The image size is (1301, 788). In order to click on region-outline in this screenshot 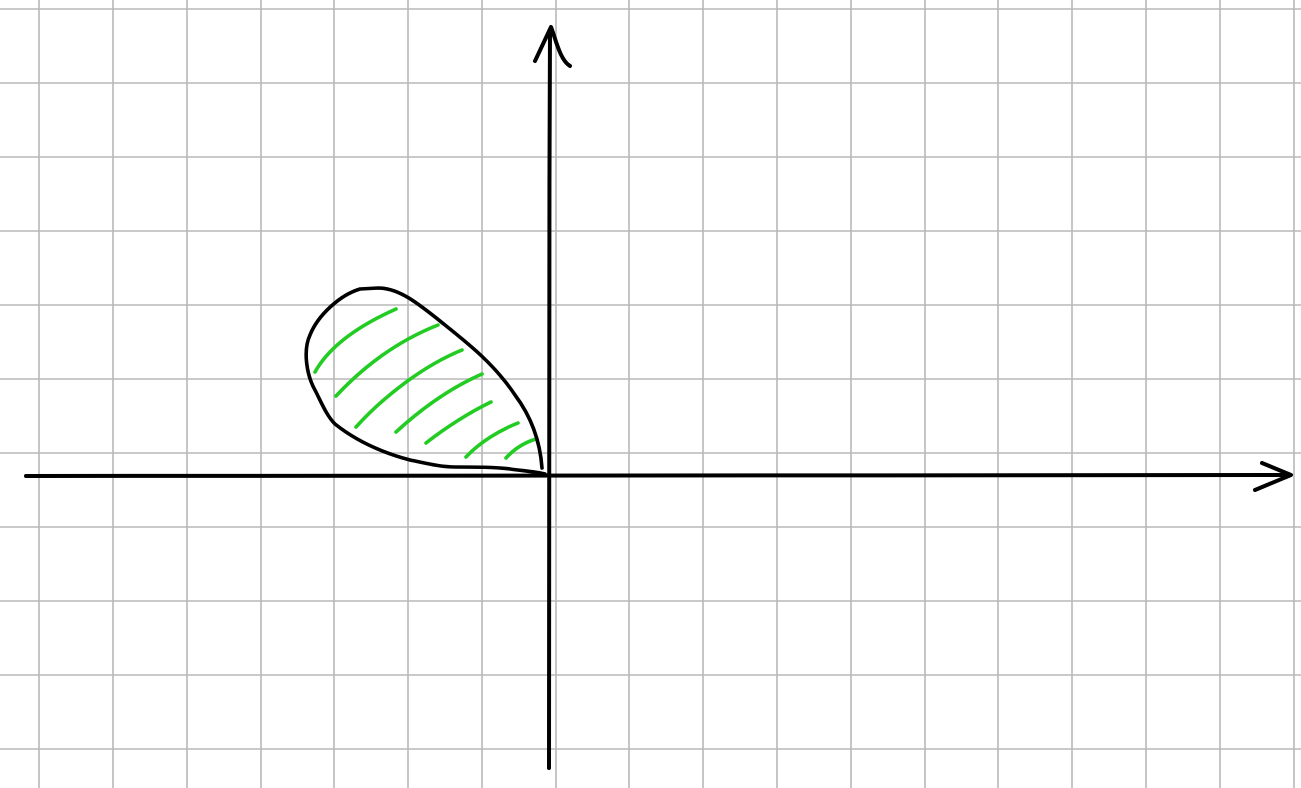, I will do `click(425, 381)`.